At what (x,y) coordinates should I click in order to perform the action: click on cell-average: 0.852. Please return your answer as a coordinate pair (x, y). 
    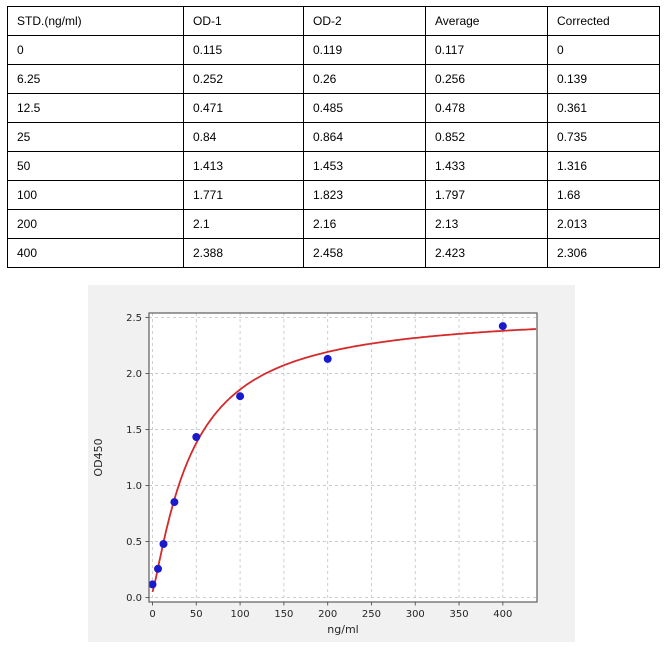
    Looking at the image, I should click on (486, 137).